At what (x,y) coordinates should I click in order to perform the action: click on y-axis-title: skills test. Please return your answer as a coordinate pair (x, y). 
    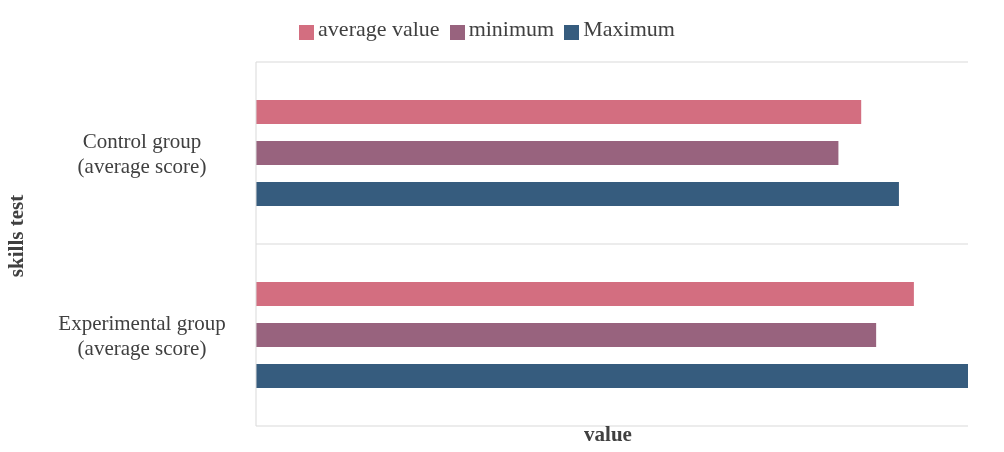
    Looking at the image, I should click on (16, 236).